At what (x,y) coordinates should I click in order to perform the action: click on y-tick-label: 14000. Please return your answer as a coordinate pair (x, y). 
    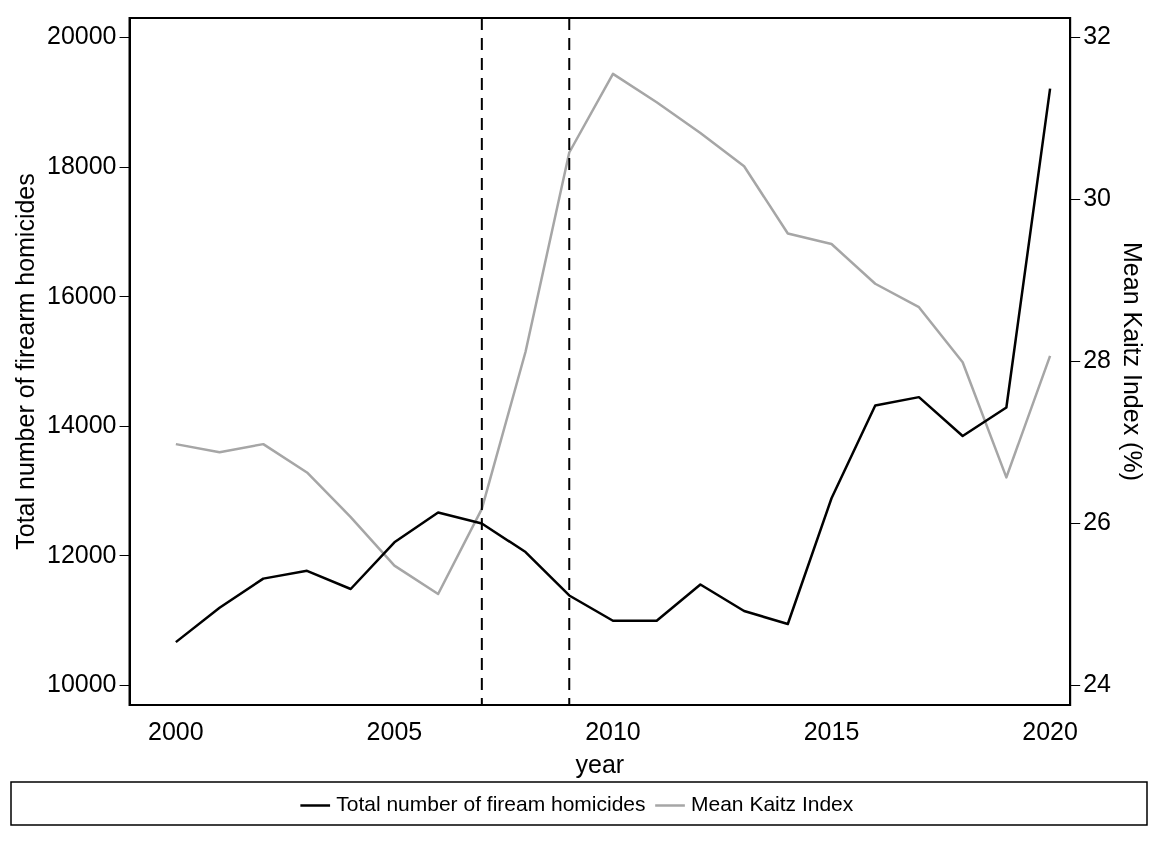
    Looking at the image, I should click on (81, 424).